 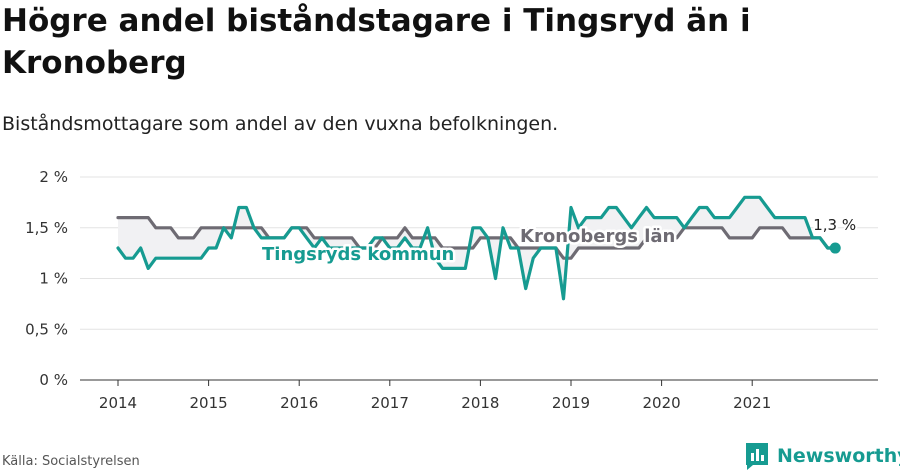 I want to click on x-tick-label: 2016, so click(x=299, y=403).